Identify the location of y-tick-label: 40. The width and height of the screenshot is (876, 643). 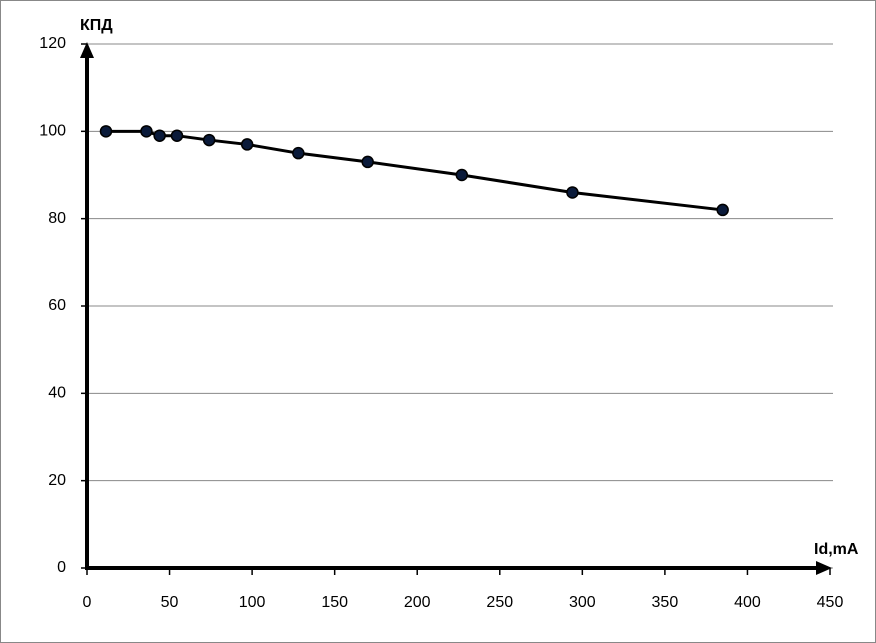
(57, 393).